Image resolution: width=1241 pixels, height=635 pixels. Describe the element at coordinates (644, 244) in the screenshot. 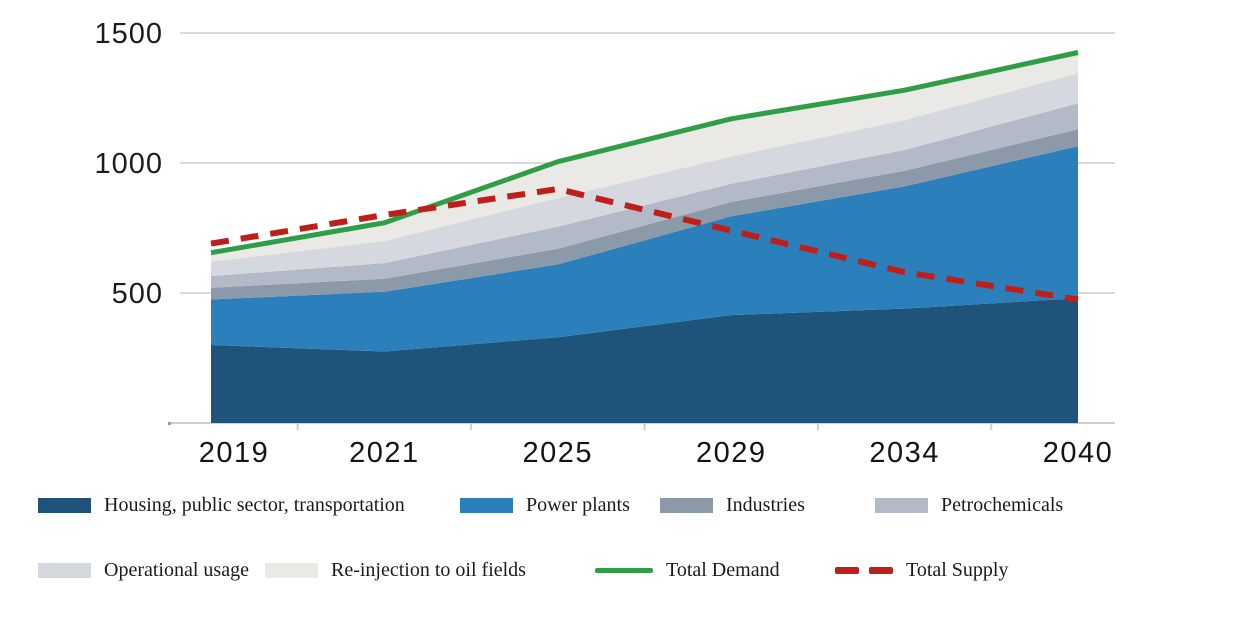

I see `total-supply-line` at that location.